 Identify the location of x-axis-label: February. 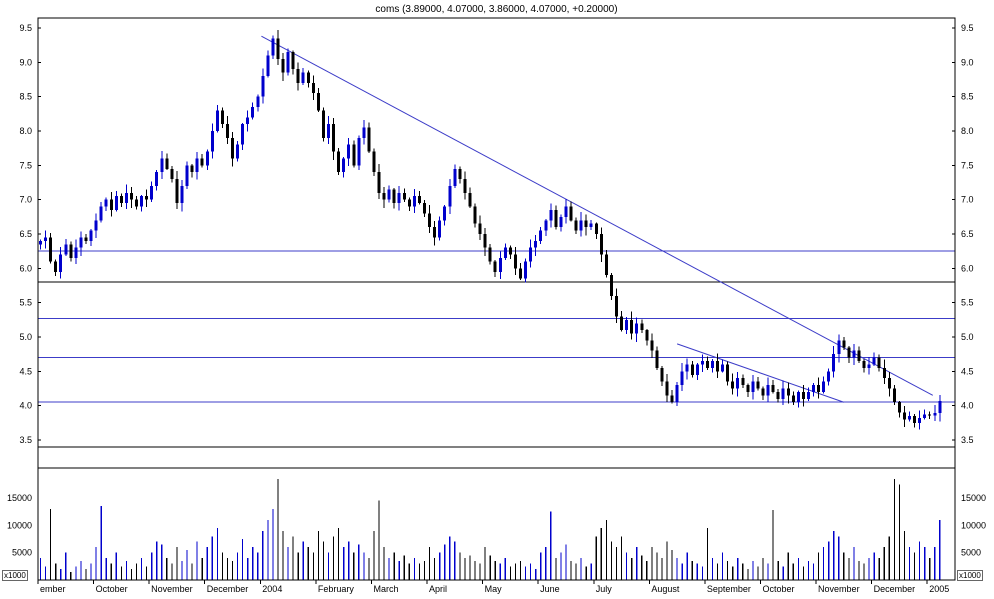
(336, 589).